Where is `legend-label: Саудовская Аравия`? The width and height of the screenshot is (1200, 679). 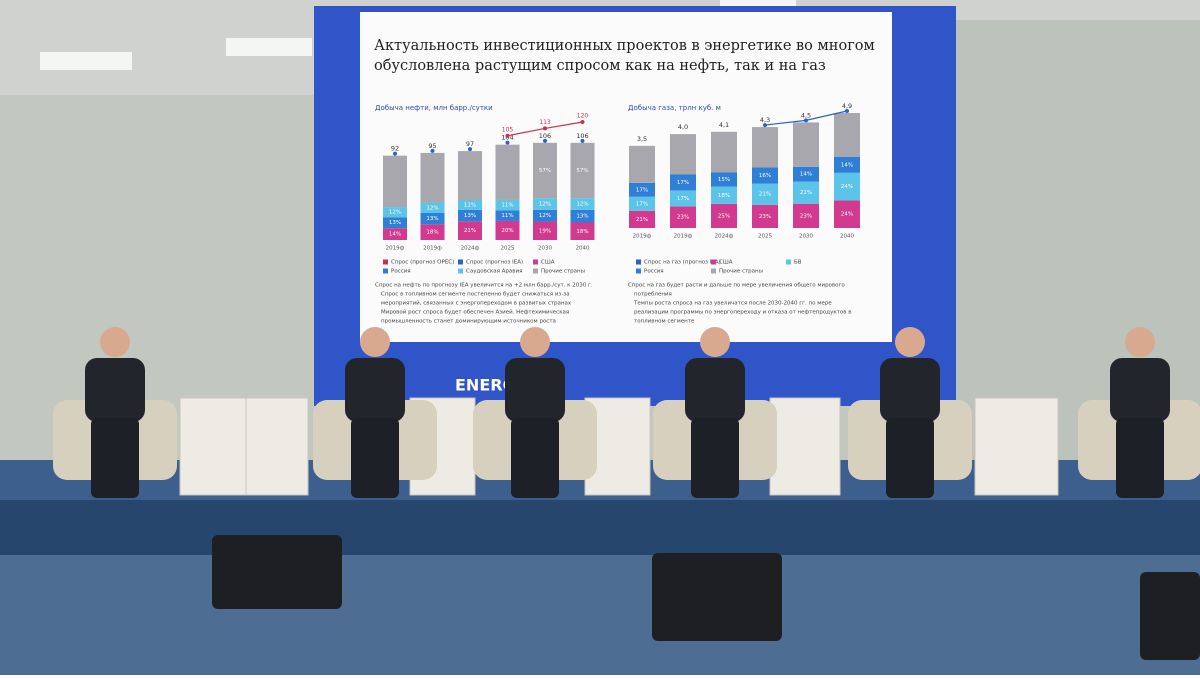 legend-label: Саудовская Аравия is located at coordinates (494, 272).